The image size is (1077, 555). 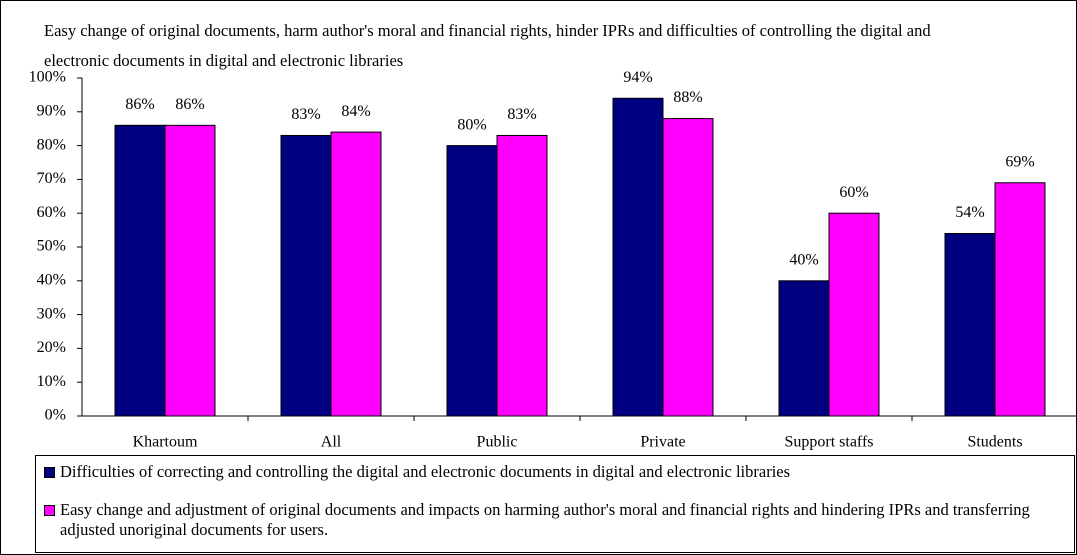 What do you see at coordinates (1019, 161) in the screenshot?
I see `data-label: 69%` at bounding box center [1019, 161].